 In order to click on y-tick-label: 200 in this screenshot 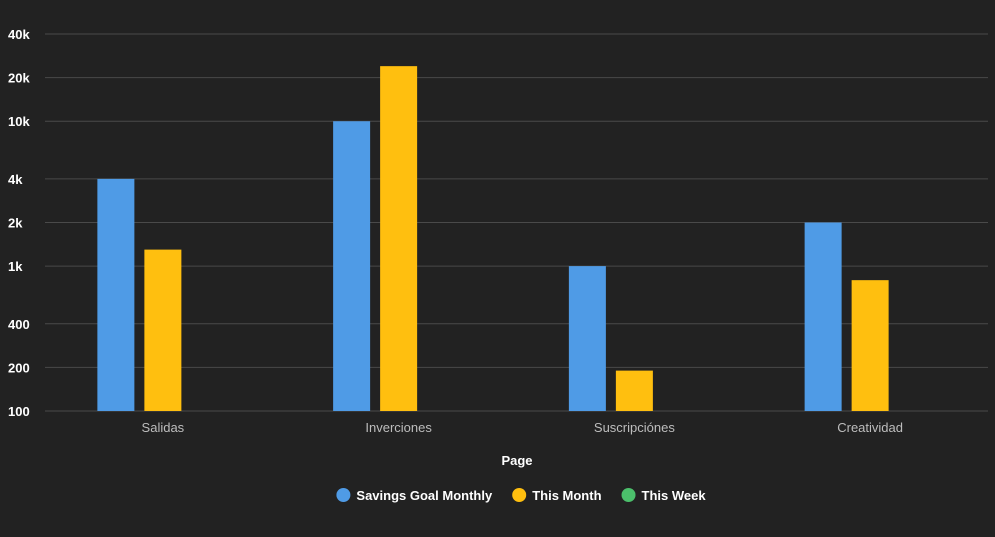, I will do `click(19, 367)`.